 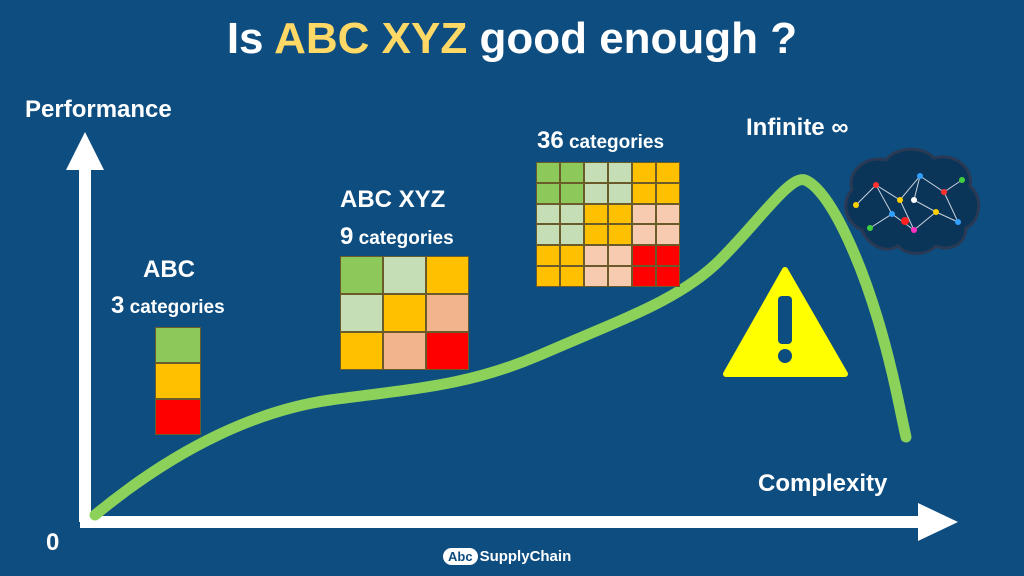 What do you see at coordinates (85, 151) in the screenshot?
I see `y-axis-arrow-icon` at bounding box center [85, 151].